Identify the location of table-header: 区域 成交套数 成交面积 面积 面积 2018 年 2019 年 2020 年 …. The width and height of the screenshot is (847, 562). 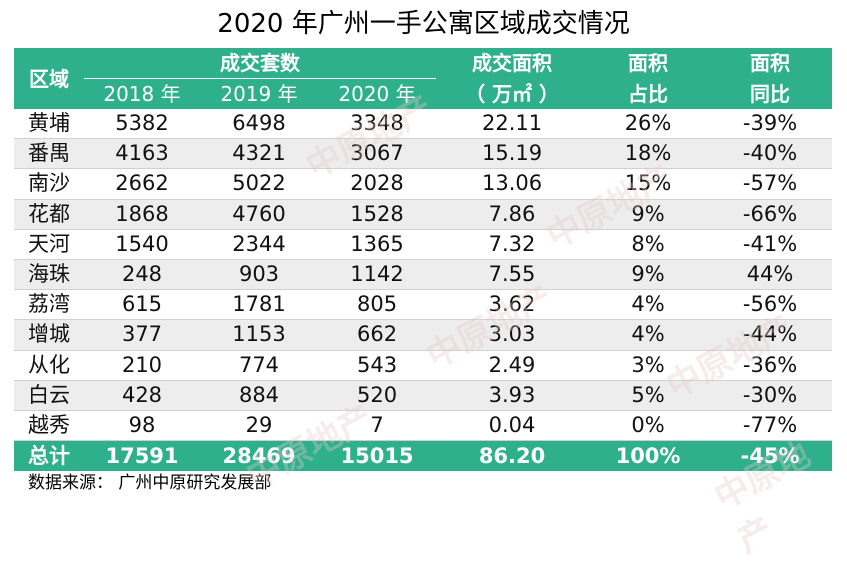
(423, 78).